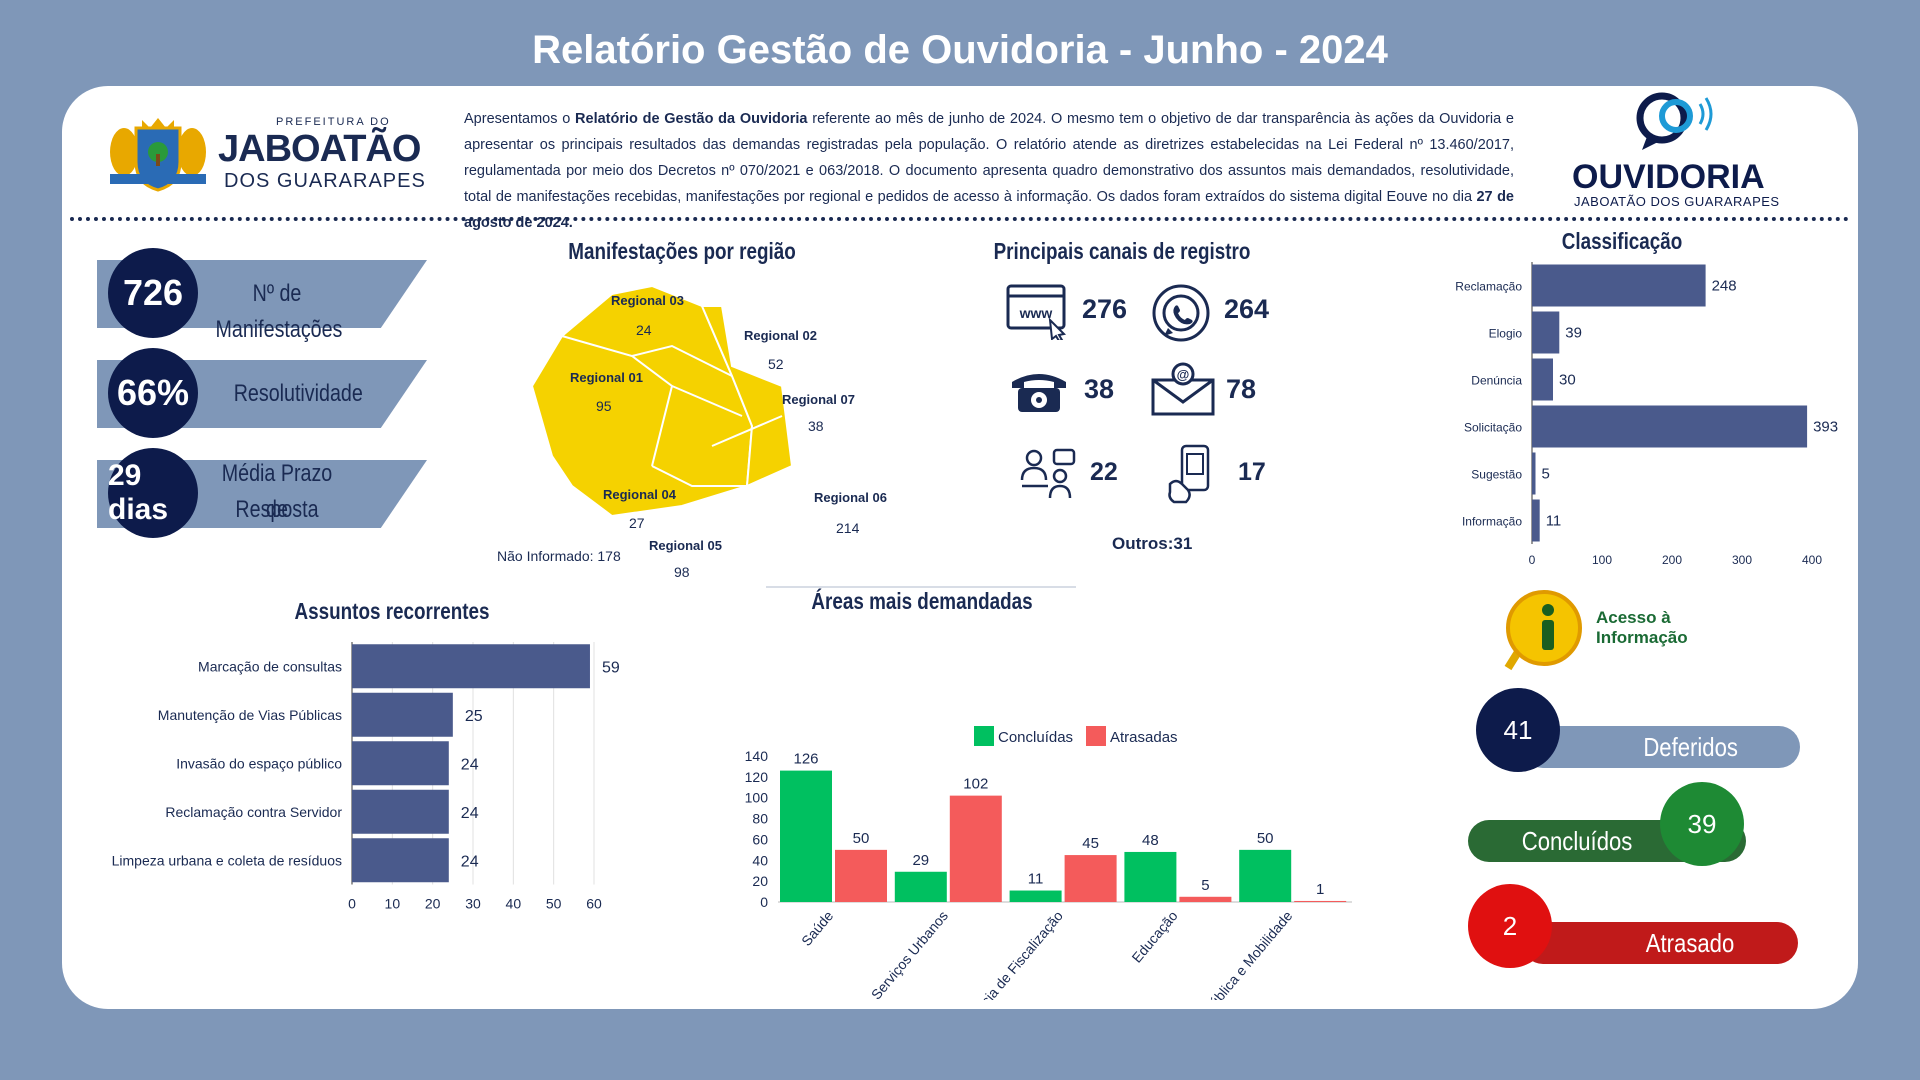 The image size is (1920, 1080). I want to click on regiao-title: Manifestações por região, so click(682, 251).